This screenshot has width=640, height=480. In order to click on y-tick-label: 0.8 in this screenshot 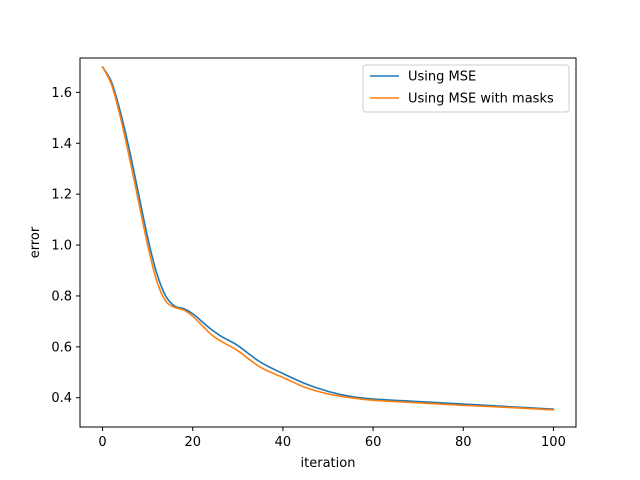, I will do `click(61, 296)`.